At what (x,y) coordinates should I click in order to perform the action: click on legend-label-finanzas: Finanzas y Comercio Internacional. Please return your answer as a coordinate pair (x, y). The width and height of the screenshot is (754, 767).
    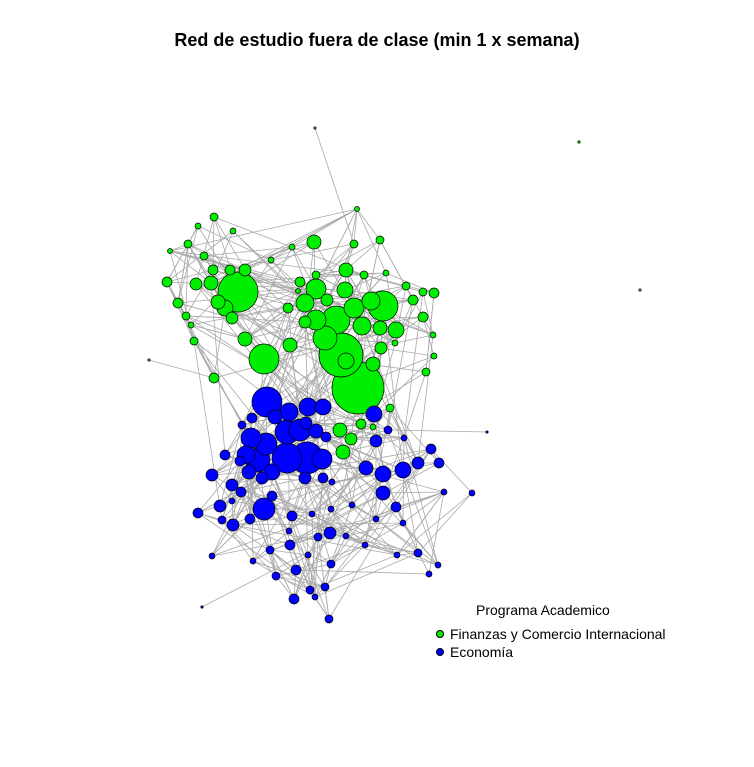
    Looking at the image, I should click on (558, 634).